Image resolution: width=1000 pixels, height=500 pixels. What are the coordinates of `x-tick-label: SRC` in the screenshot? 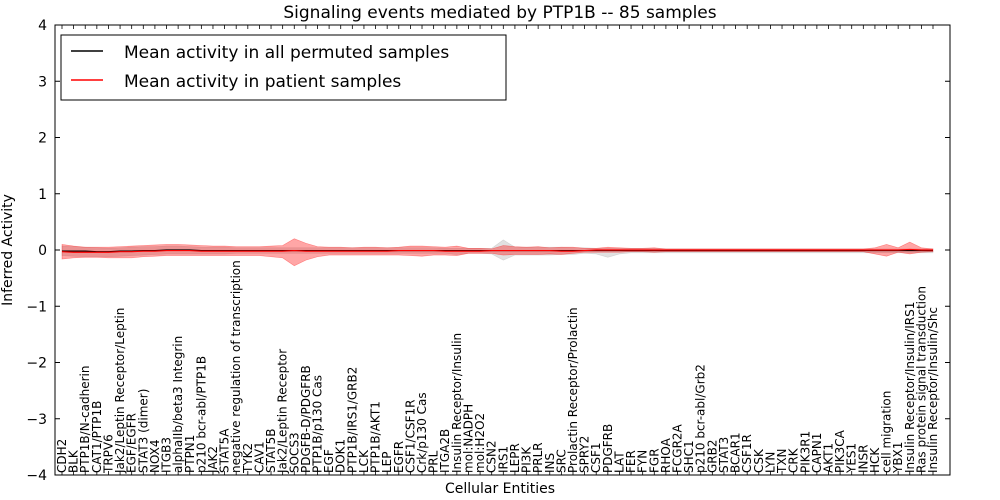 It's located at (561, 461).